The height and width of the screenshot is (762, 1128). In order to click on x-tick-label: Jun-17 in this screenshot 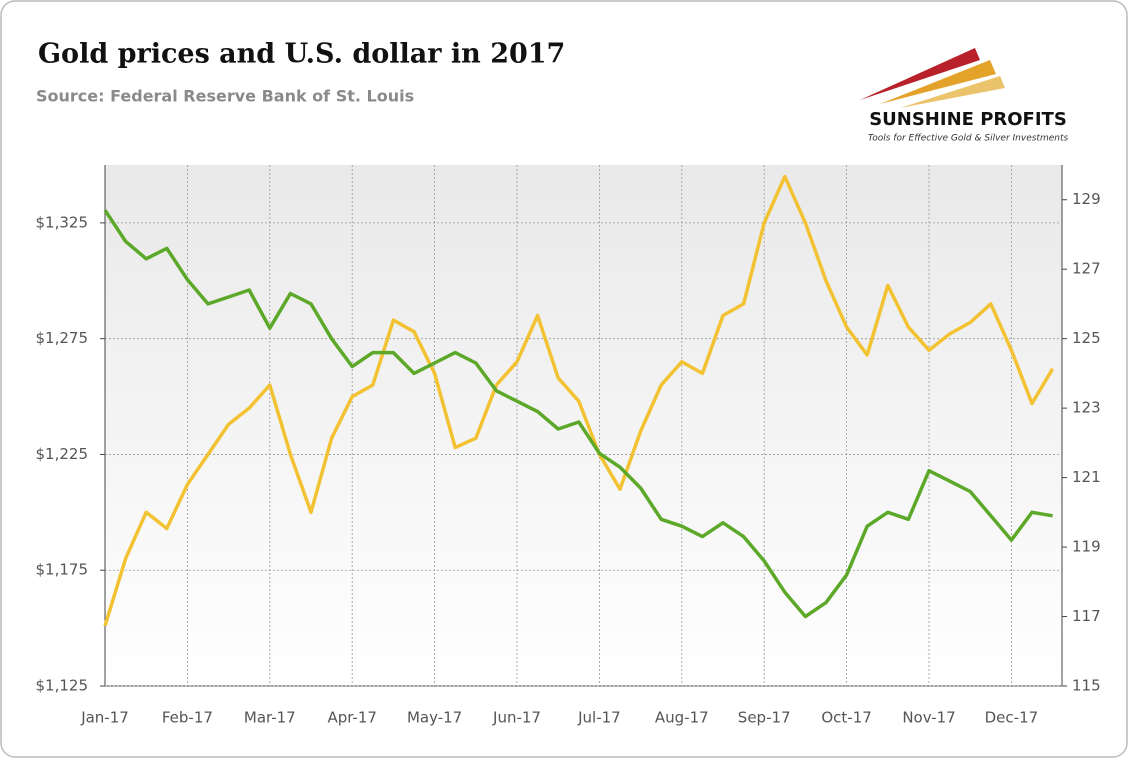, I will do `click(516, 718)`.